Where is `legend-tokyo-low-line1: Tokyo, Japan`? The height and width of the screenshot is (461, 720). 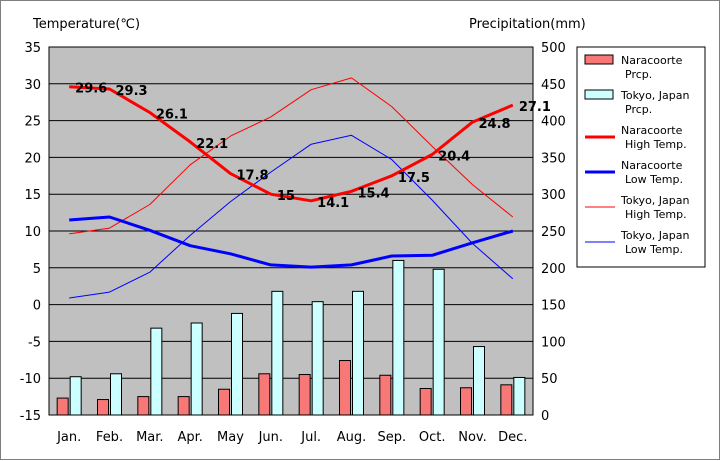 legend-tokyo-low-line1: Tokyo, Japan is located at coordinates (654, 235).